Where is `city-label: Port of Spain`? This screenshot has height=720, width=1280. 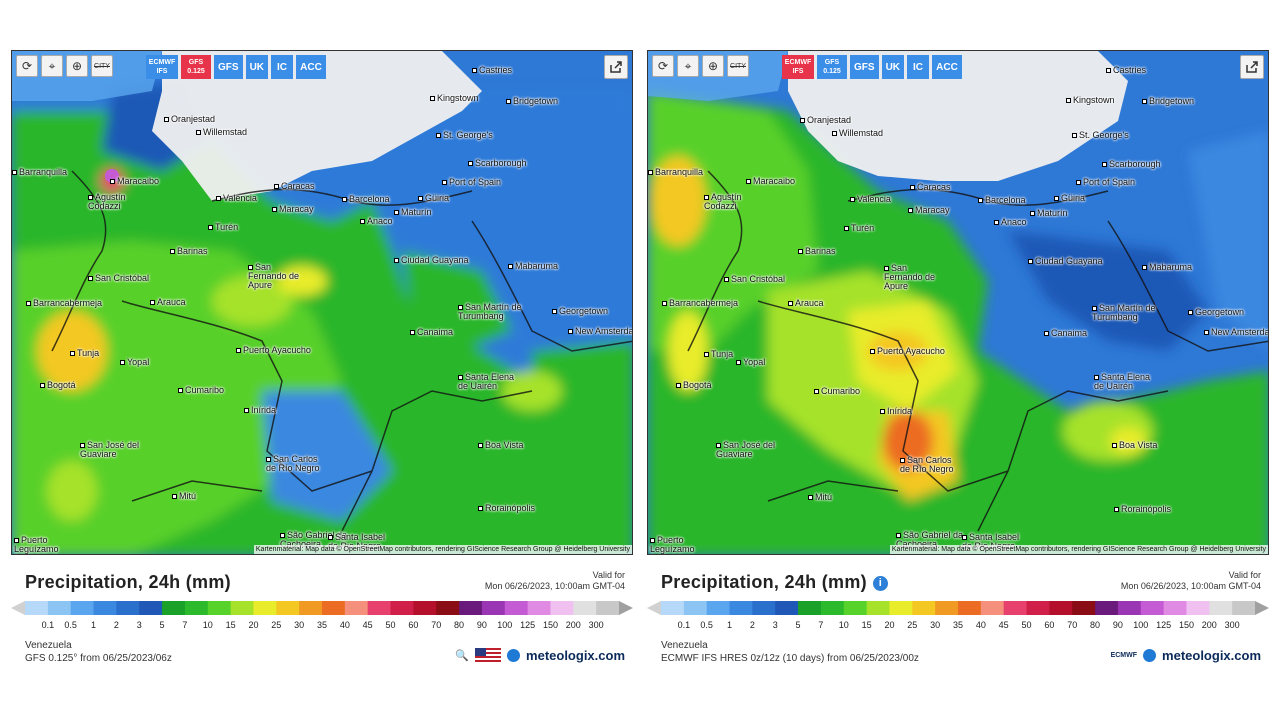 city-label: Port of Spain is located at coordinates (471, 182).